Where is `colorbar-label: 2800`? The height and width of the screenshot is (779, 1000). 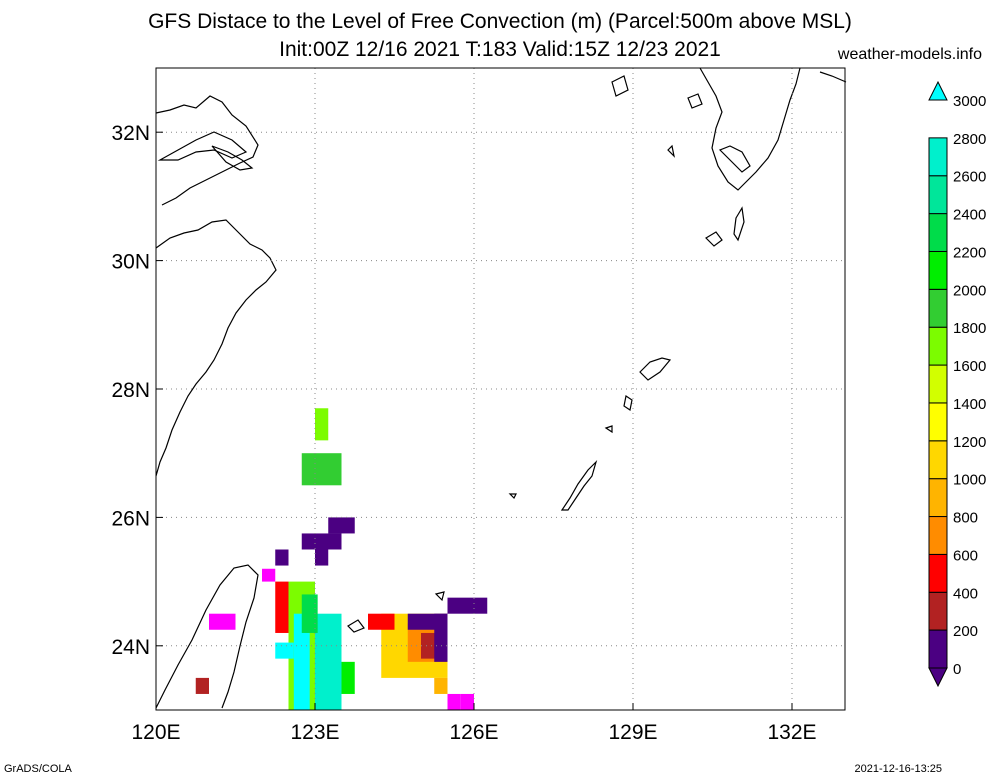
colorbar-label: 2800 is located at coordinates (969, 139).